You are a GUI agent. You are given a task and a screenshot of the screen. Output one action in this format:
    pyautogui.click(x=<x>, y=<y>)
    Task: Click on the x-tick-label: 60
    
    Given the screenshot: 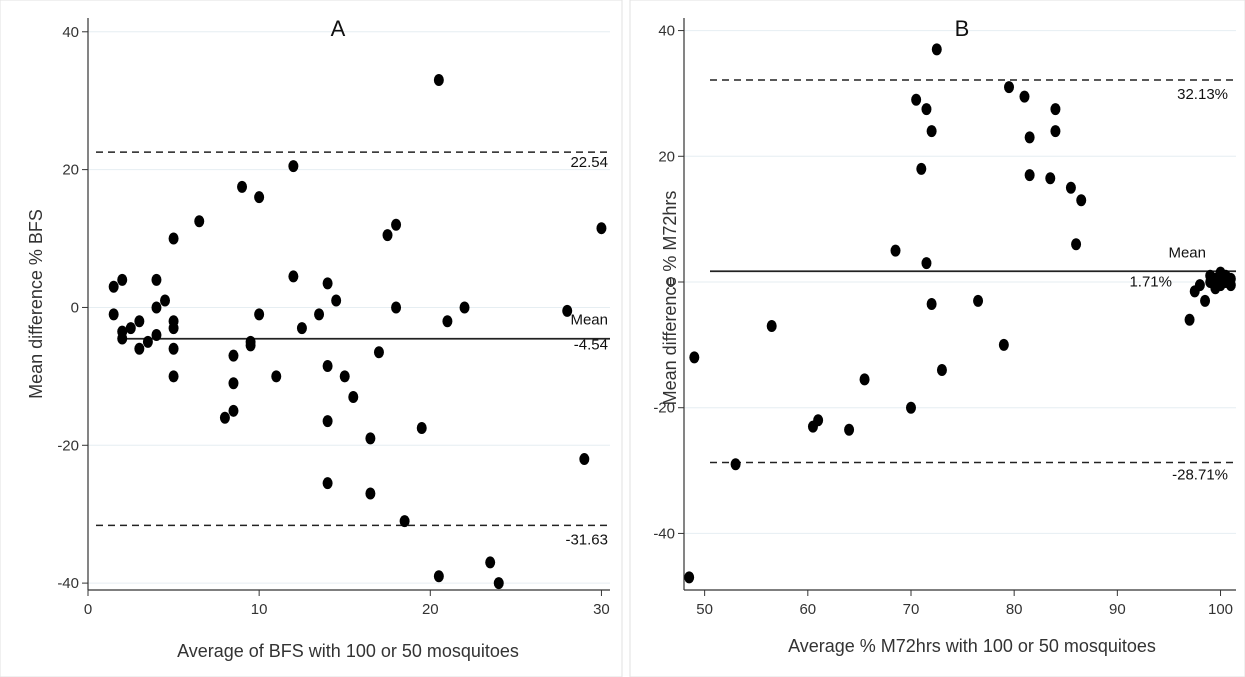 What is the action you would take?
    pyautogui.click(x=807, y=609)
    